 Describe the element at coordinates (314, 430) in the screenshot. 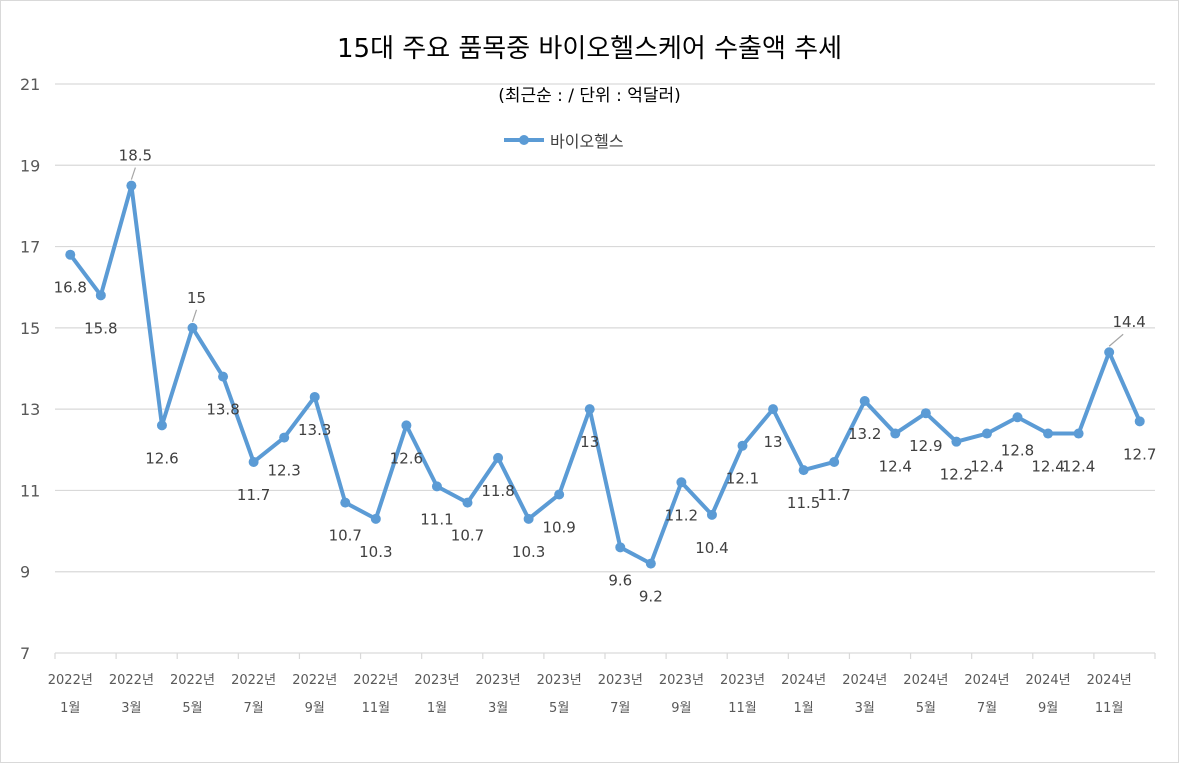

I see `data-label: 13.3` at that location.